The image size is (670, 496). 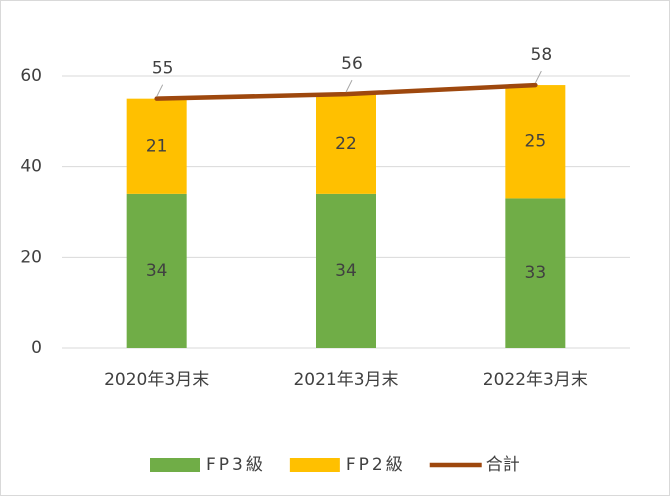 I want to click on y-tick-label: 0, so click(x=36, y=348).